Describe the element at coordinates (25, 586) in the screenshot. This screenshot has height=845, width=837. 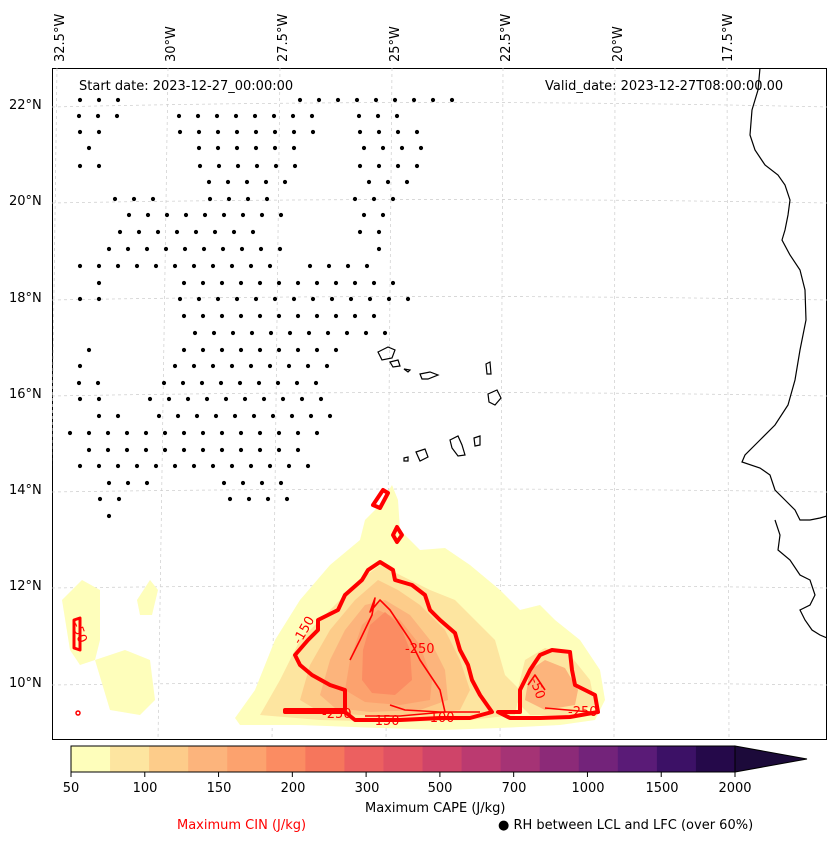
I see `lat-label: 12°N` at that location.